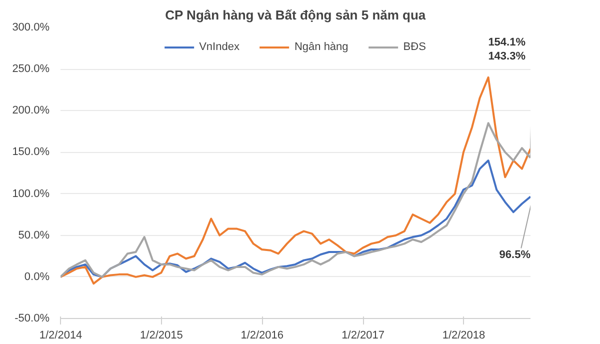 The image size is (600, 344). What do you see at coordinates (37, 276) in the screenshot?
I see `y-tick-label: 0.0%` at bounding box center [37, 276].